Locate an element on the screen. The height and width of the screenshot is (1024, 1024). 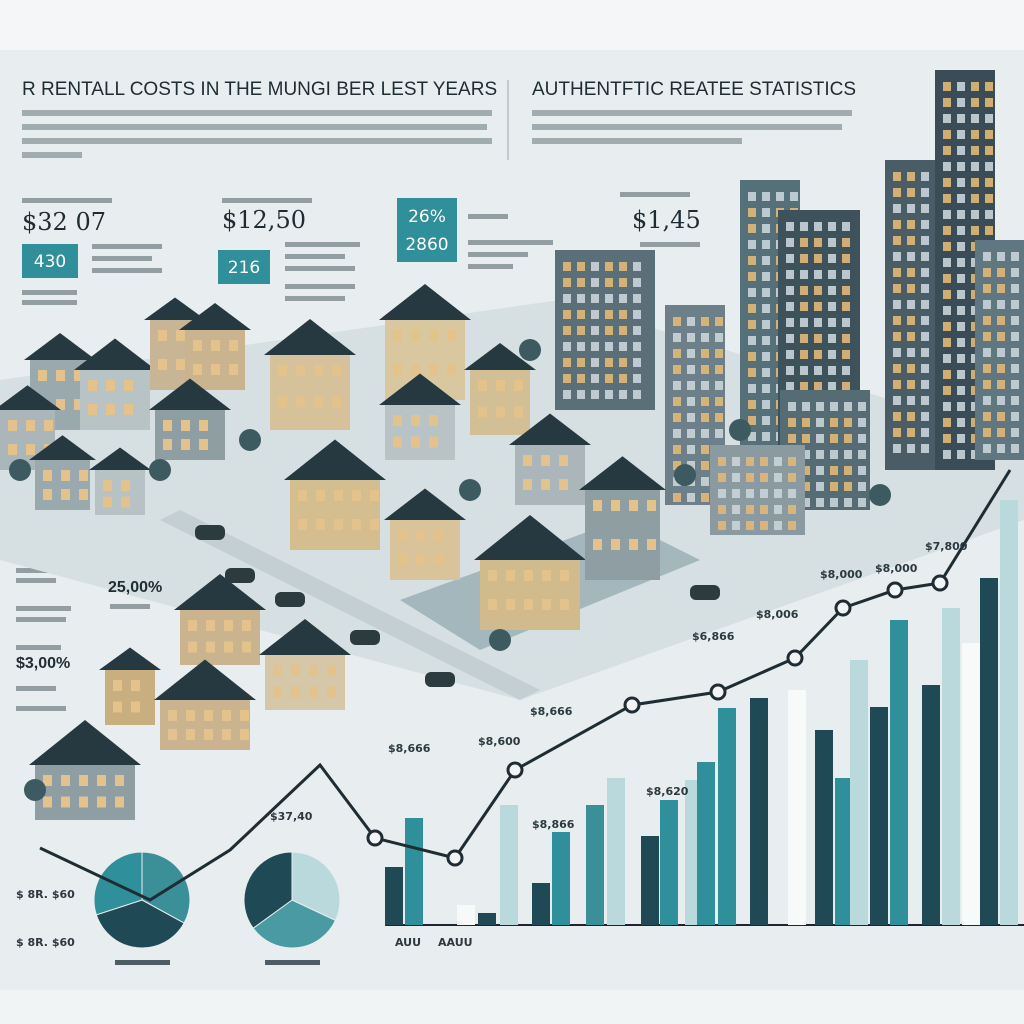
chart-label: $8,866 is located at coordinates (553, 824).